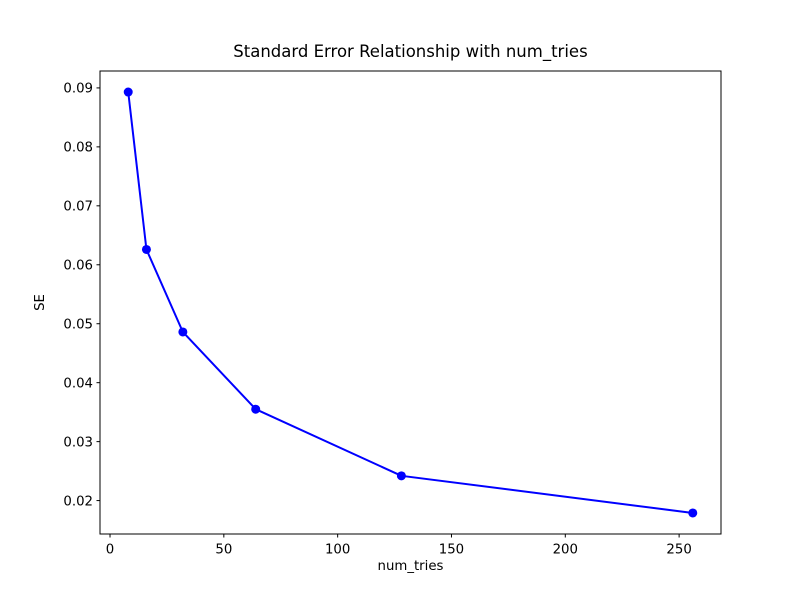  I want to click on x-tick-label: 50, so click(223, 550).